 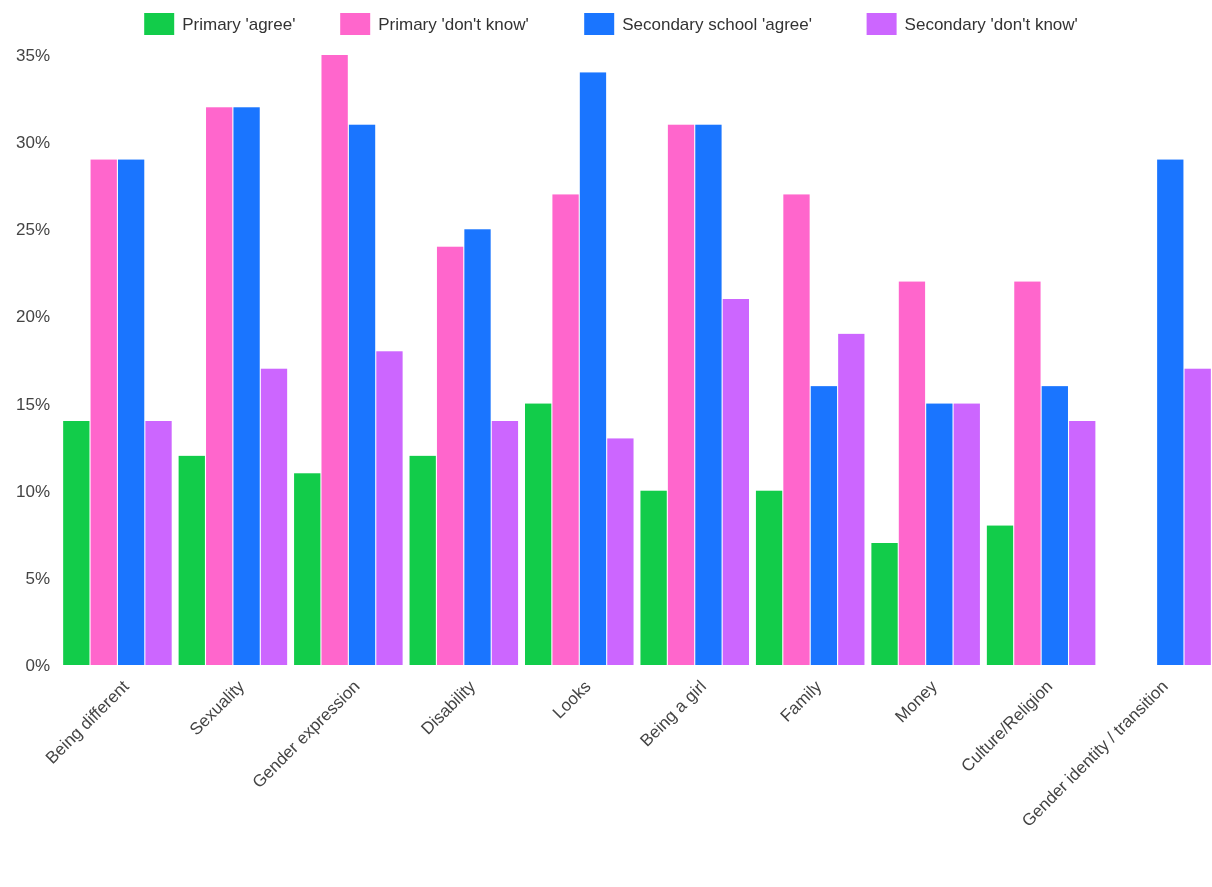 I want to click on y-tick-label: 25%, so click(x=32, y=230).